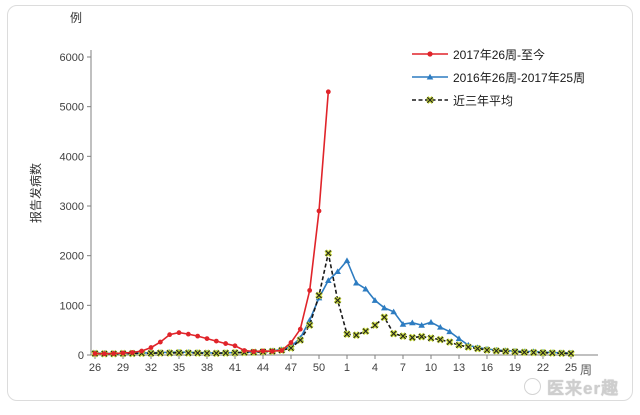 Image resolution: width=640 pixels, height=415 pixels. I want to click on x-tick-label: 16, so click(487, 368).